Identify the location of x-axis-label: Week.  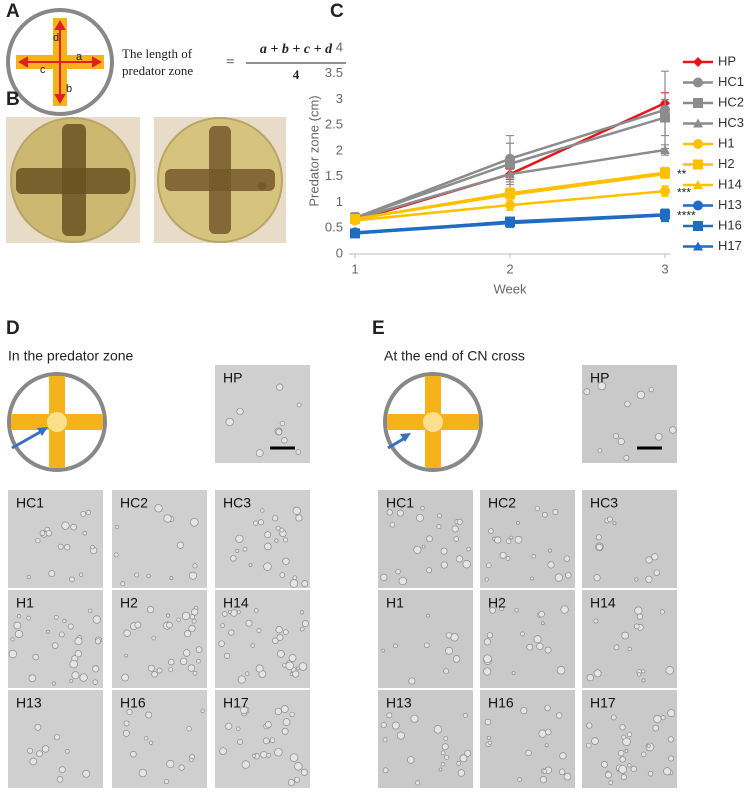
(510, 288).